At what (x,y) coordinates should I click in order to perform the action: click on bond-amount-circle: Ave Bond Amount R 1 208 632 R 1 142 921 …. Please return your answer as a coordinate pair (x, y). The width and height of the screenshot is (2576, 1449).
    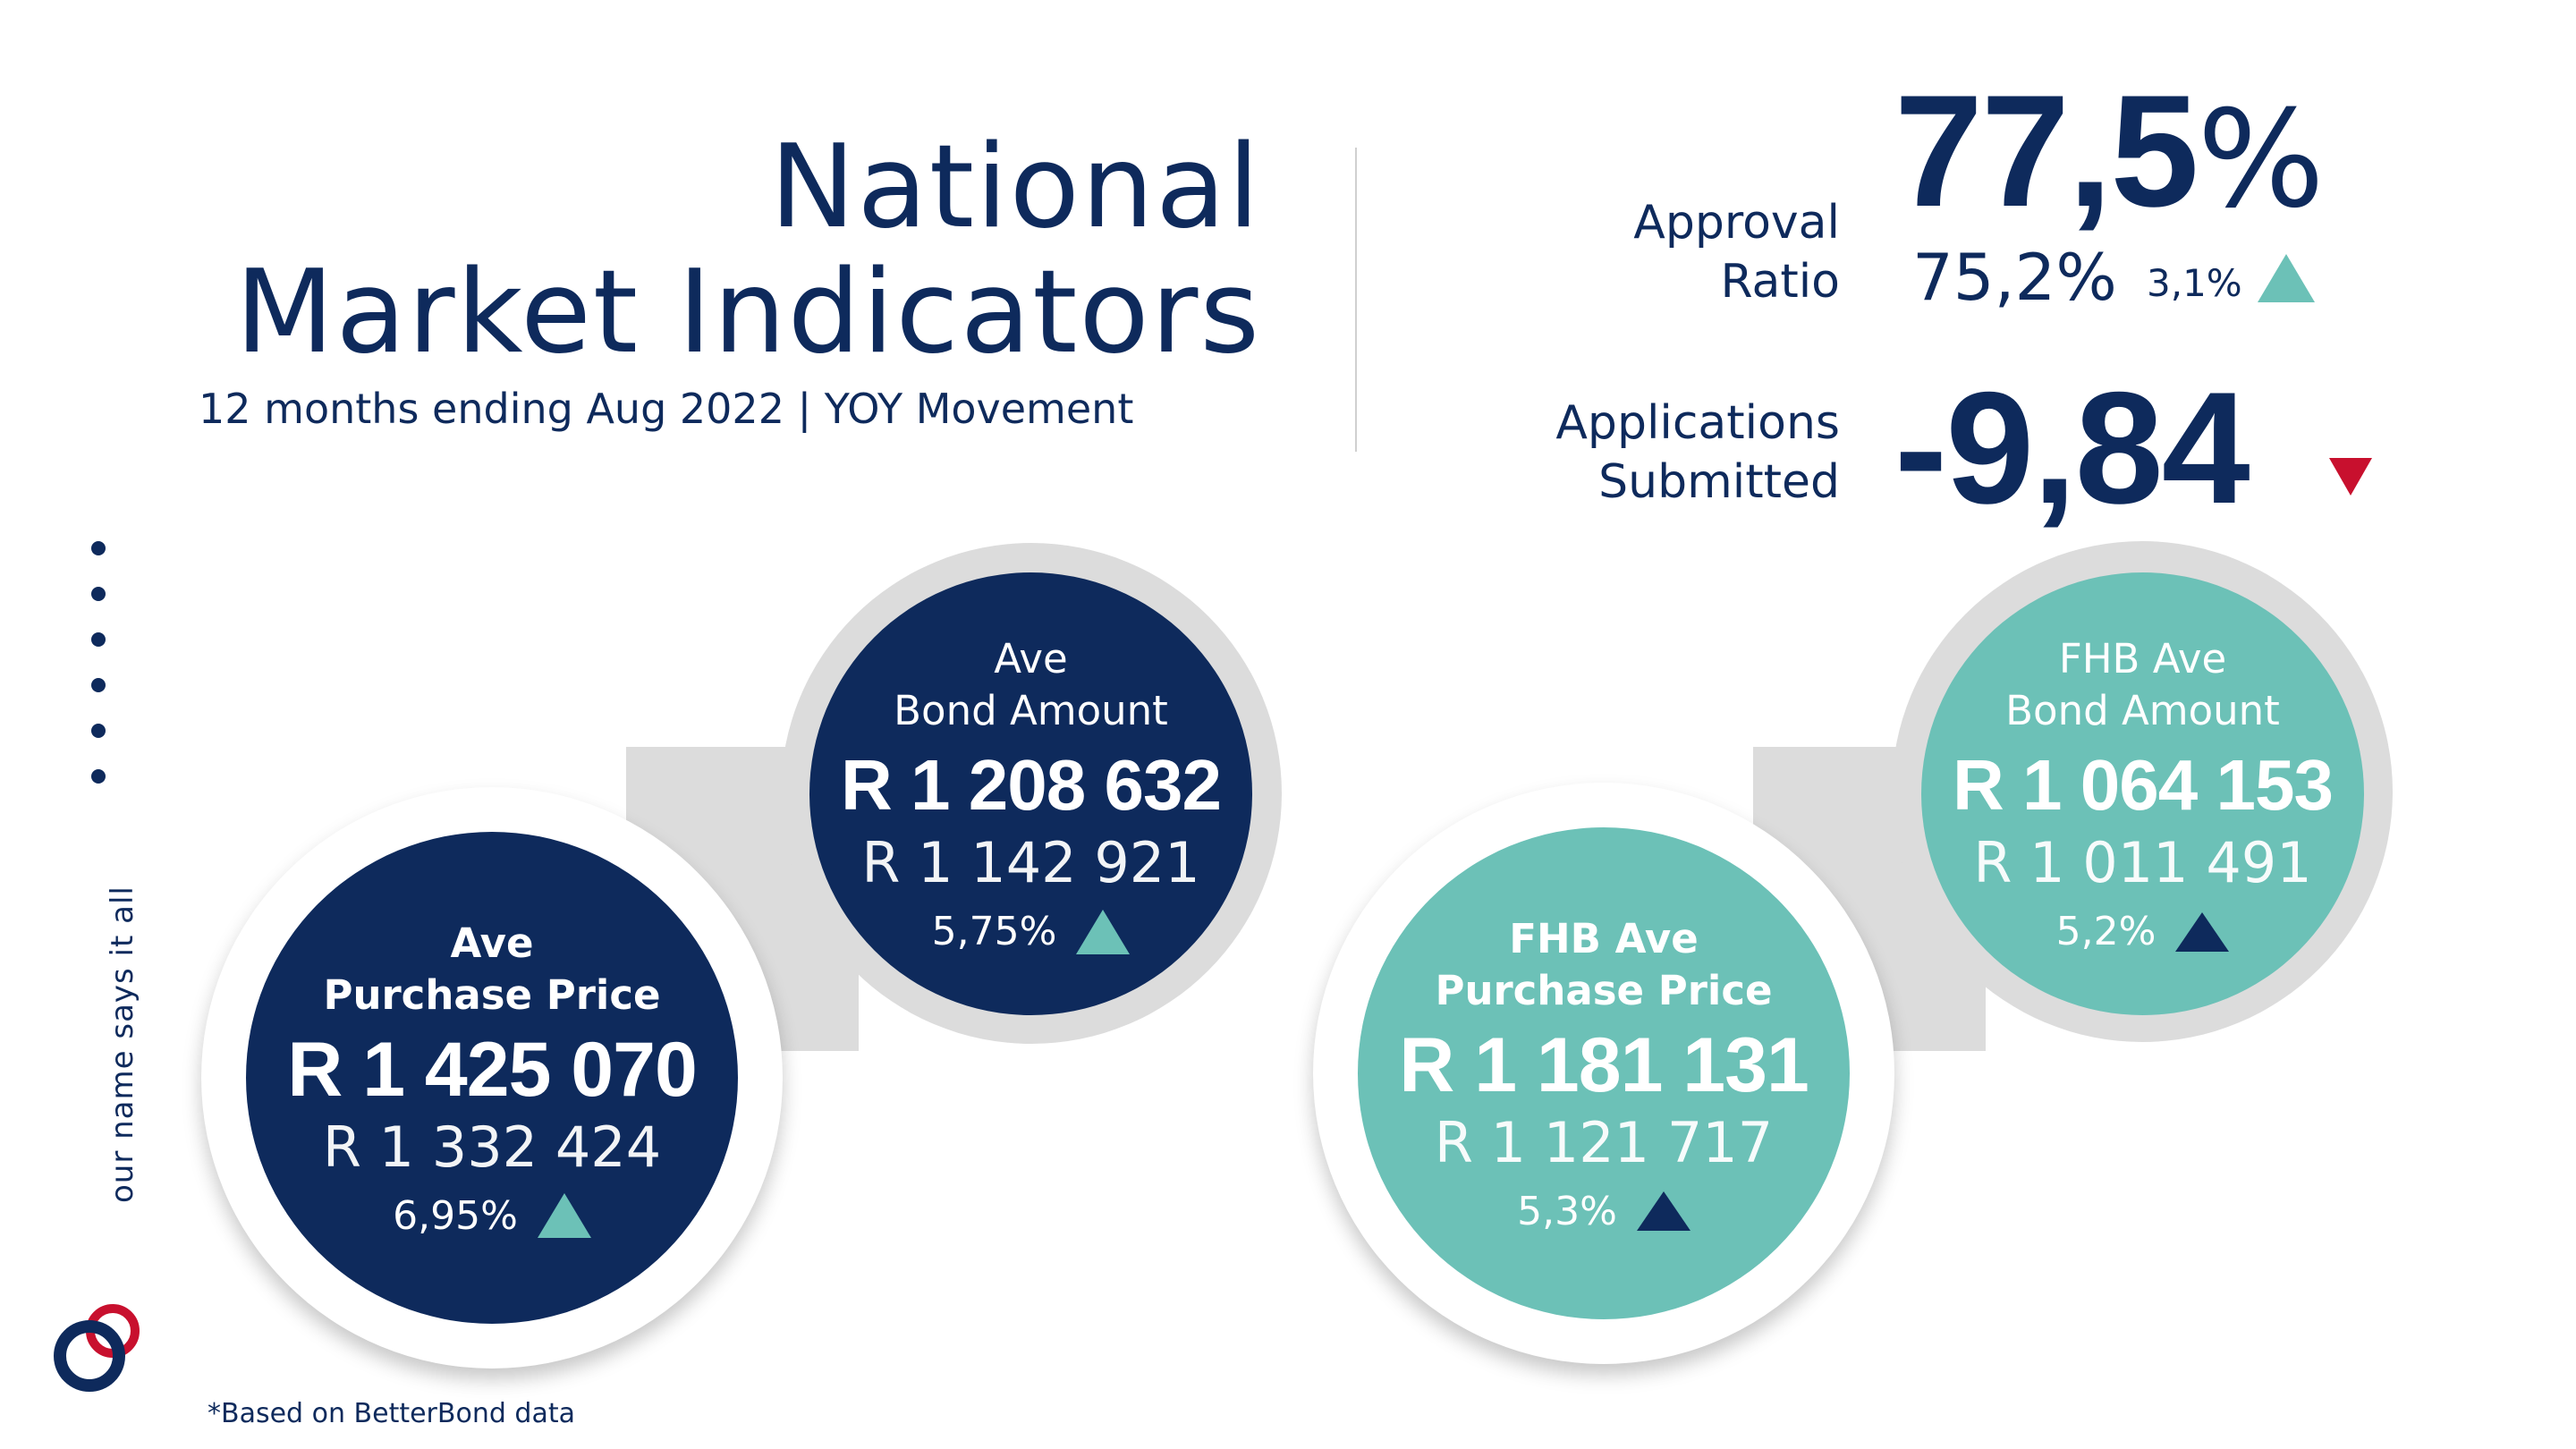
    Looking at the image, I should click on (1030, 793).